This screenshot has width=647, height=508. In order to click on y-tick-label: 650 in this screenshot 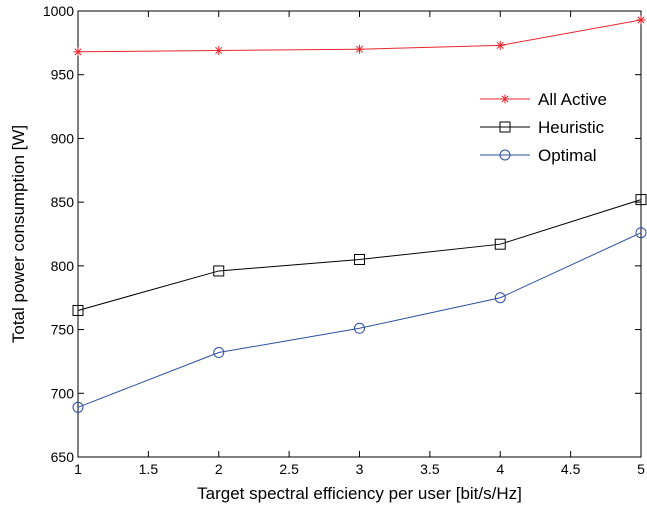, I will do `click(63, 457)`.